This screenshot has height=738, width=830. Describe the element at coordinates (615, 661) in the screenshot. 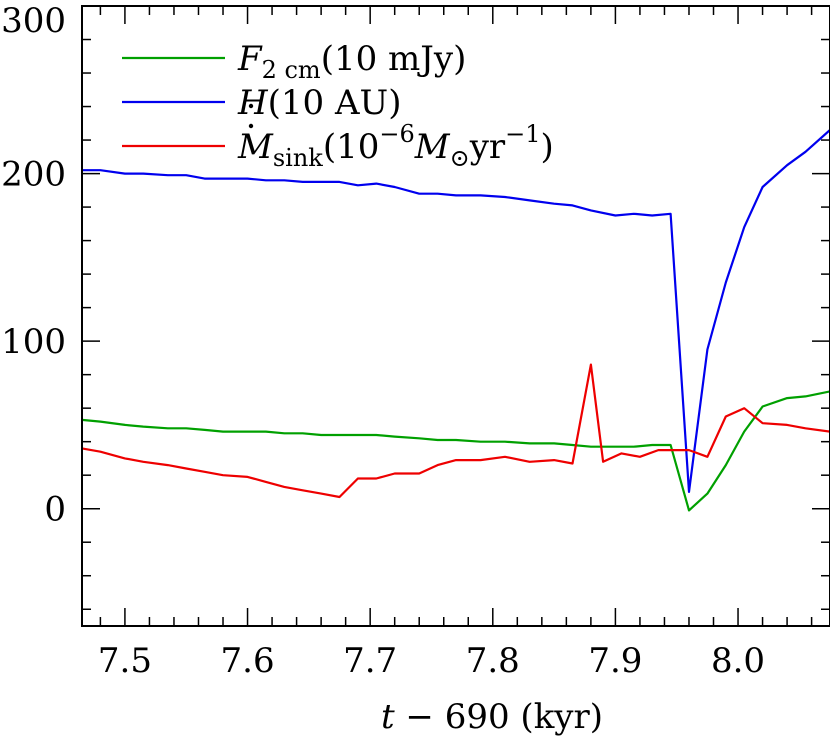

I see `x-tick-label: 7.9` at that location.